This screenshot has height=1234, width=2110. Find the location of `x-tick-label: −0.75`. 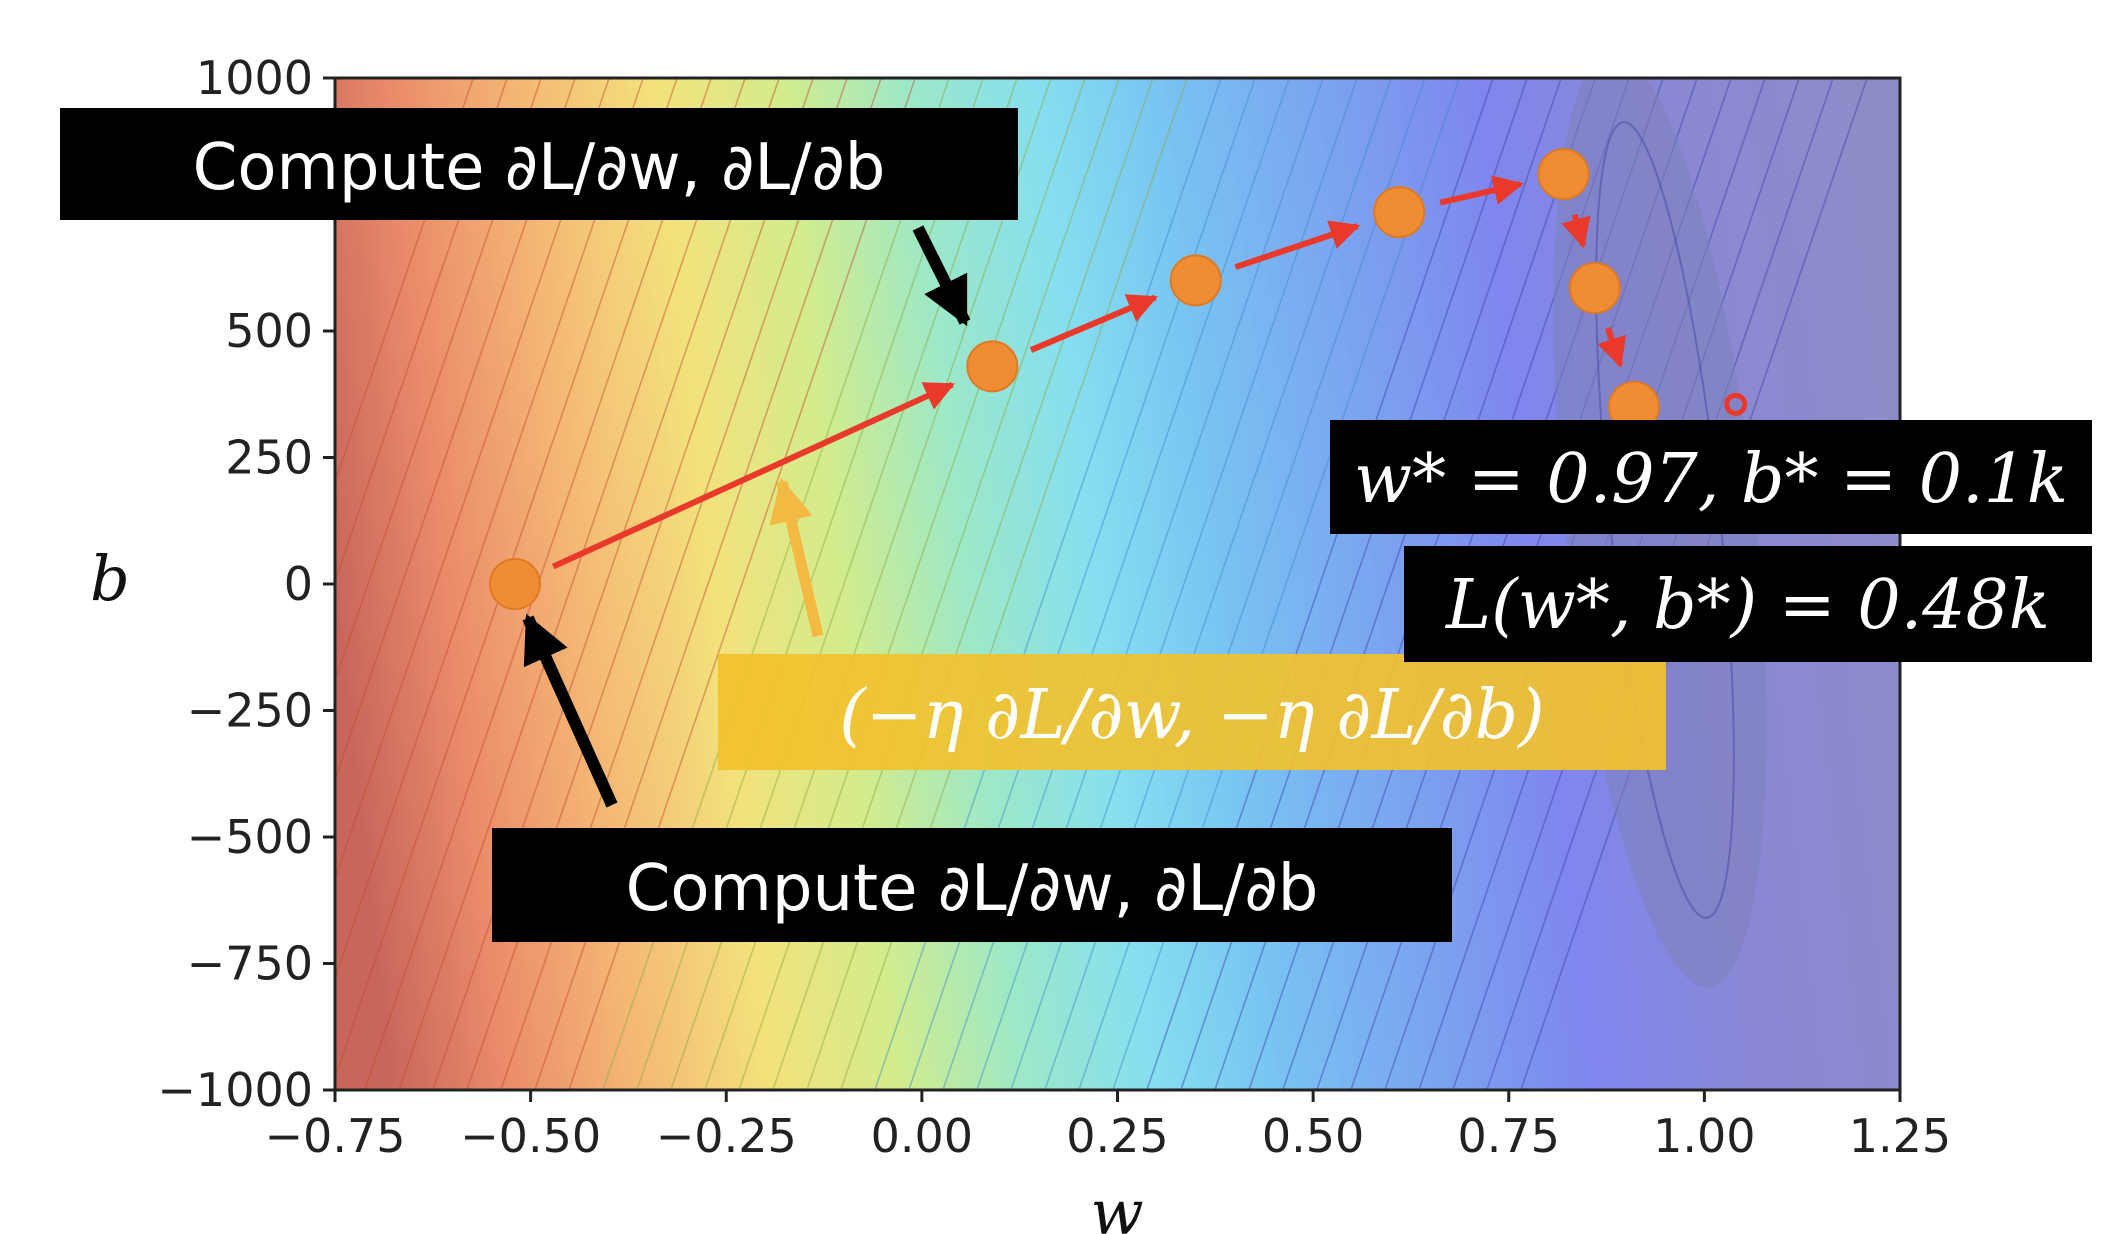

x-tick-label: −0.75 is located at coordinates (335, 1136).